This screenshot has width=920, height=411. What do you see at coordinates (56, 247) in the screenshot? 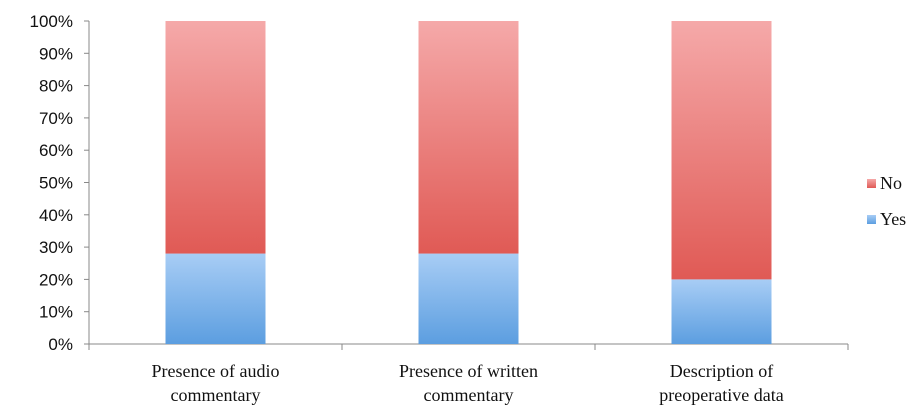
I see `y-tick-label: 30%` at bounding box center [56, 247].